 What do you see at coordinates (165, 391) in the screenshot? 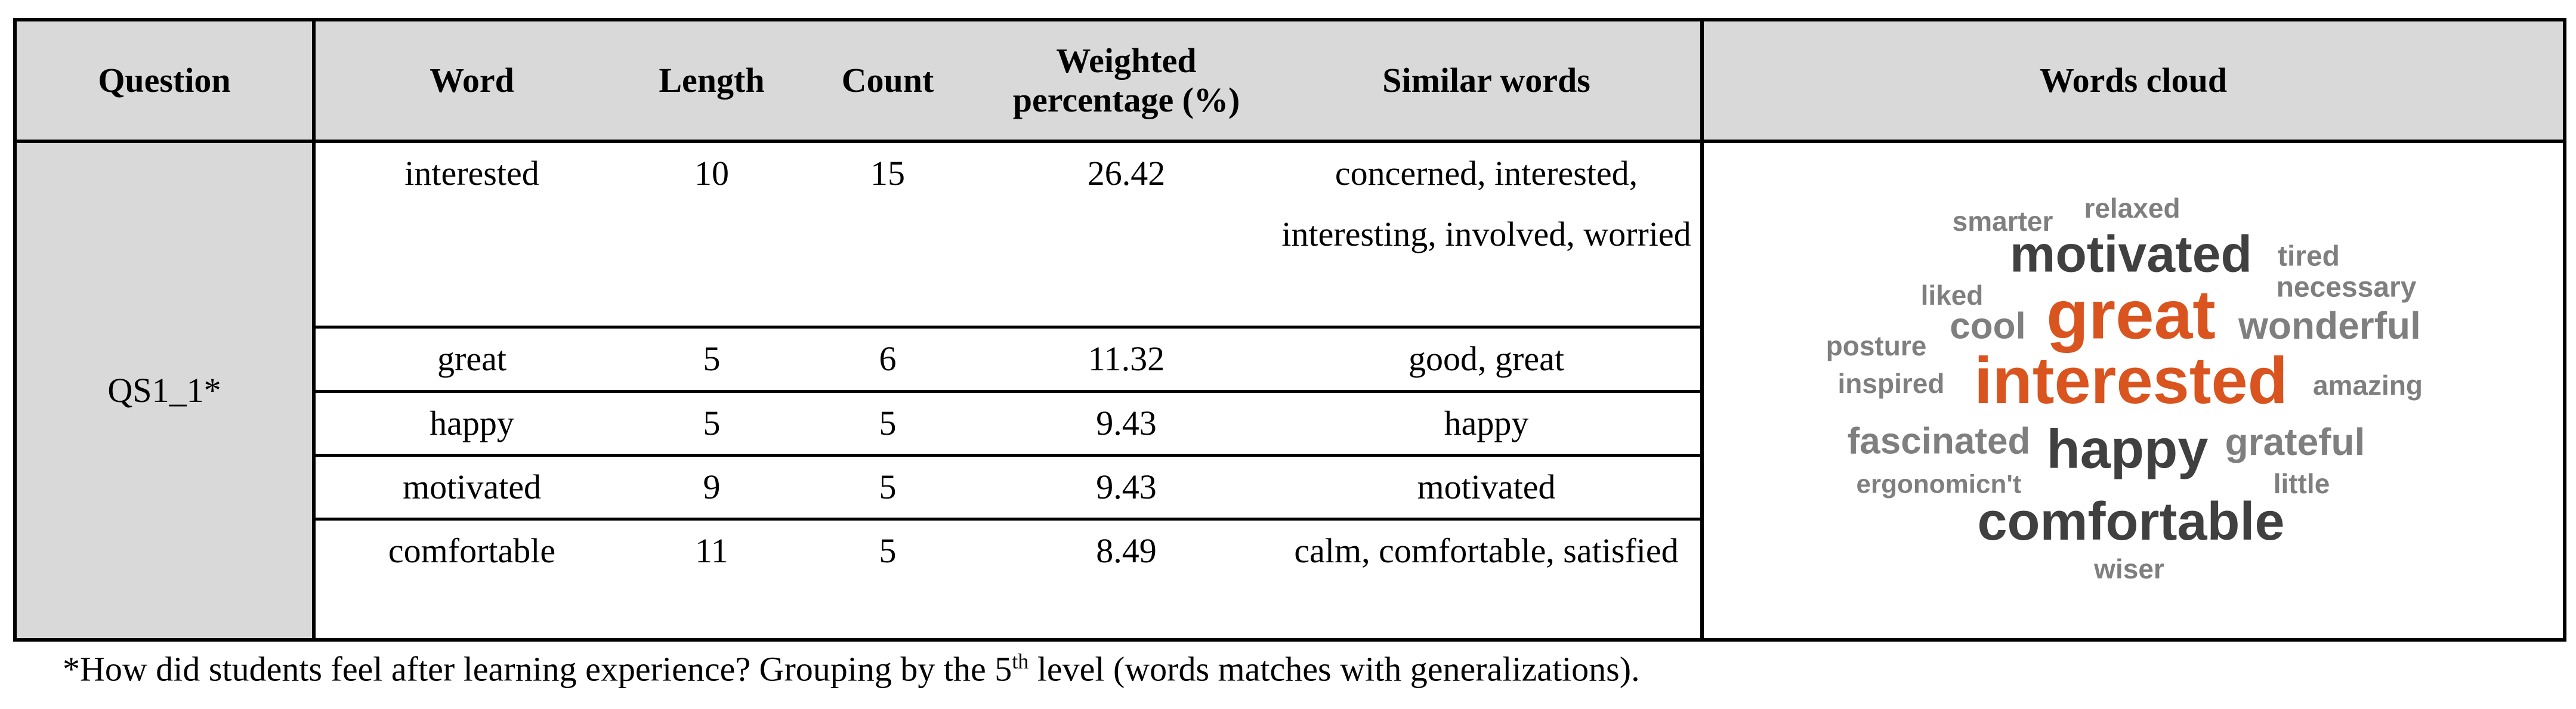
I see `question-cell: QS1_1*` at bounding box center [165, 391].